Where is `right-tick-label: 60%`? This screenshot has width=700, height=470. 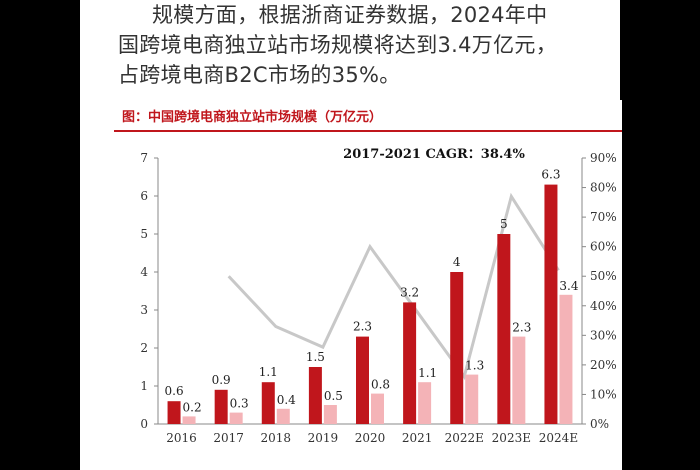 right-tick-label: 60% is located at coordinates (603, 247).